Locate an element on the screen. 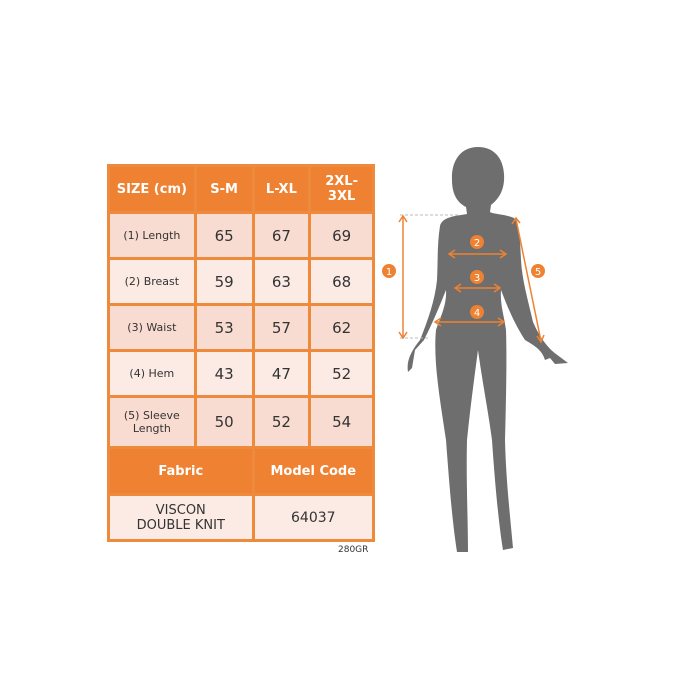  cell: 62 is located at coordinates (341, 327).